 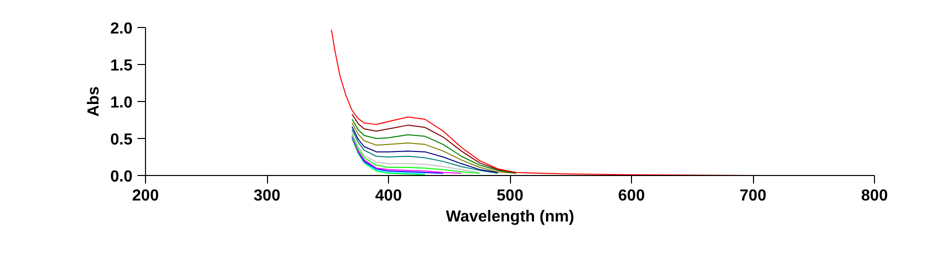 I want to click on x-tick-label: 200, so click(x=145, y=196).